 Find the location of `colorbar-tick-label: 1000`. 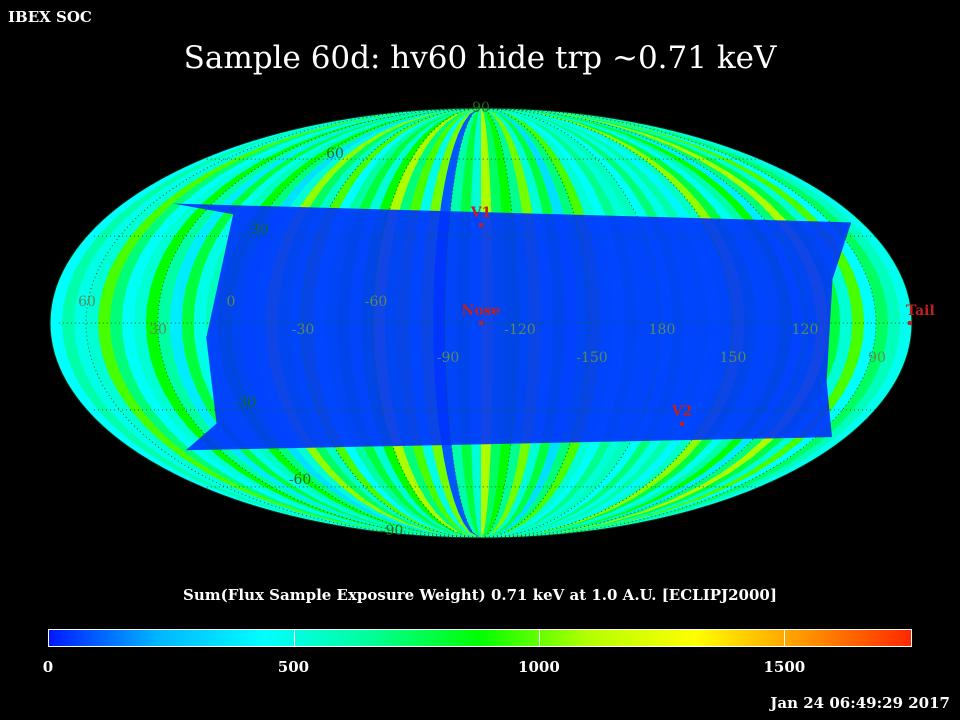

colorbar-tick-label: 1000 is located at coordinates (539, 667).